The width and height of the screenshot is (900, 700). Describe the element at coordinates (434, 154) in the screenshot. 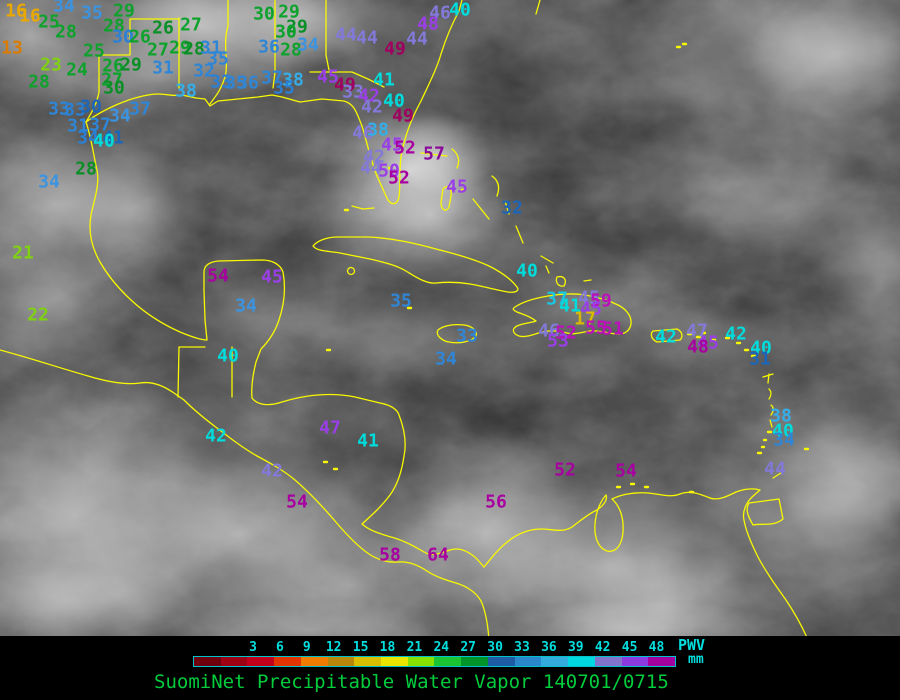

I see `station-value: 57` at that location.